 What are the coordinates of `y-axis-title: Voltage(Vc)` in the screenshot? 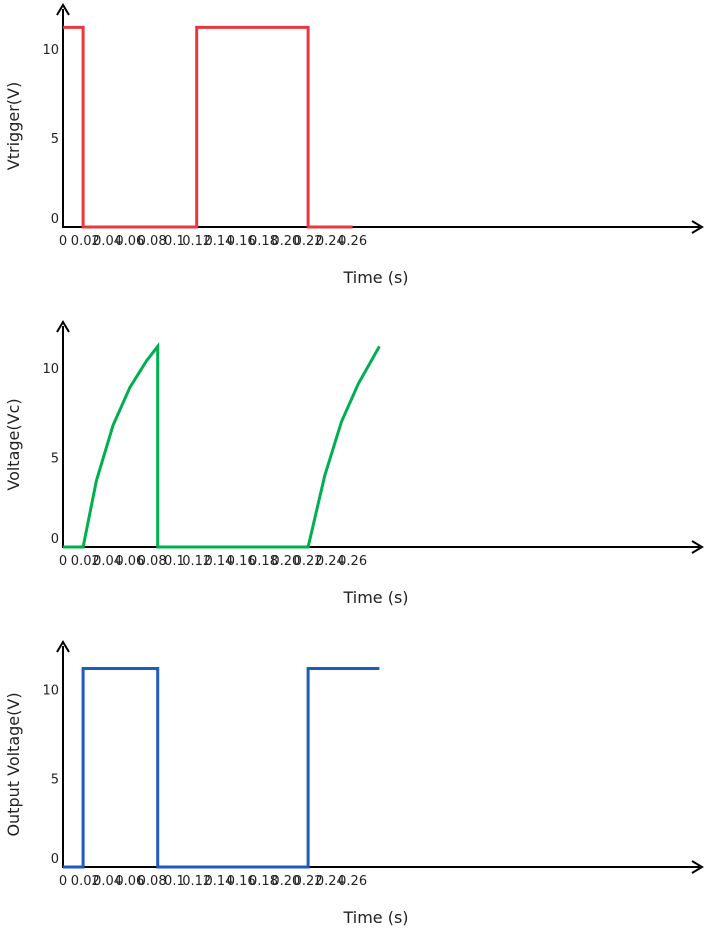 It's located at (13, 444).